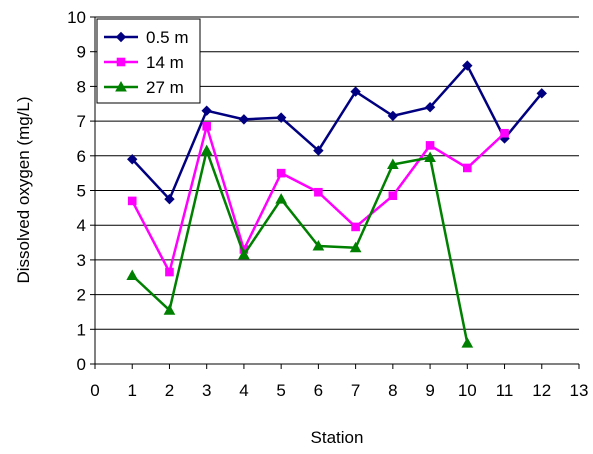  What do you see at coordinates (280, 390) in the screenshot?
I see `x-tick-label: 5` at bounding box center [280, 390].